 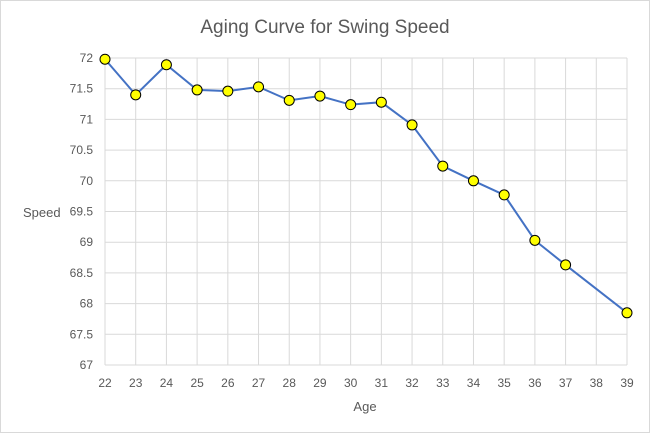 What do you see at coordinates (82, 89) in the screenshot?
I see `y-tick-label: 71.5` at bounding box center [82, 89].